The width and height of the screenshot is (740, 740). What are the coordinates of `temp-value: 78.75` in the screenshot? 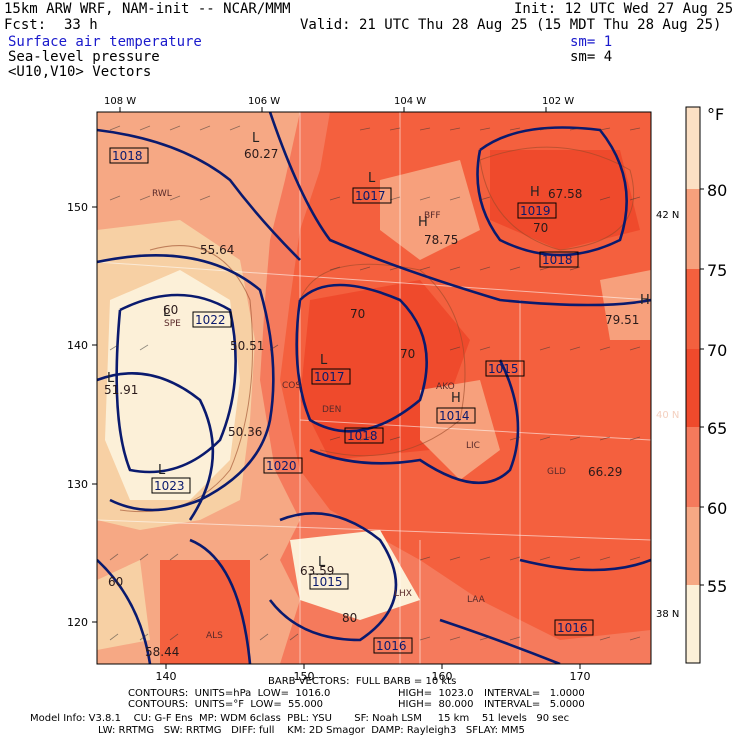 It's located at (441, 240).